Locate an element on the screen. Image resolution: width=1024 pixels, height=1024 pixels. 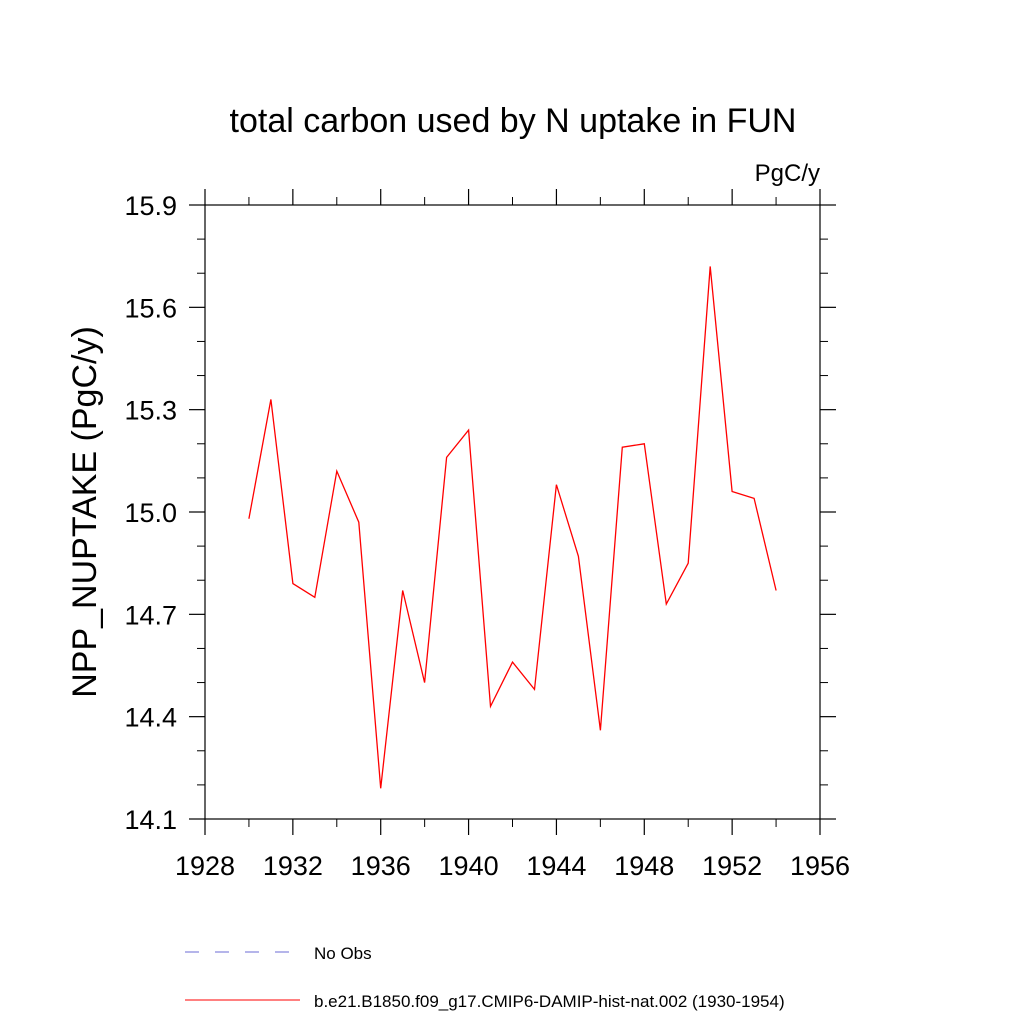
x-tick-label: 1940 is located at coordinates (469, 866).